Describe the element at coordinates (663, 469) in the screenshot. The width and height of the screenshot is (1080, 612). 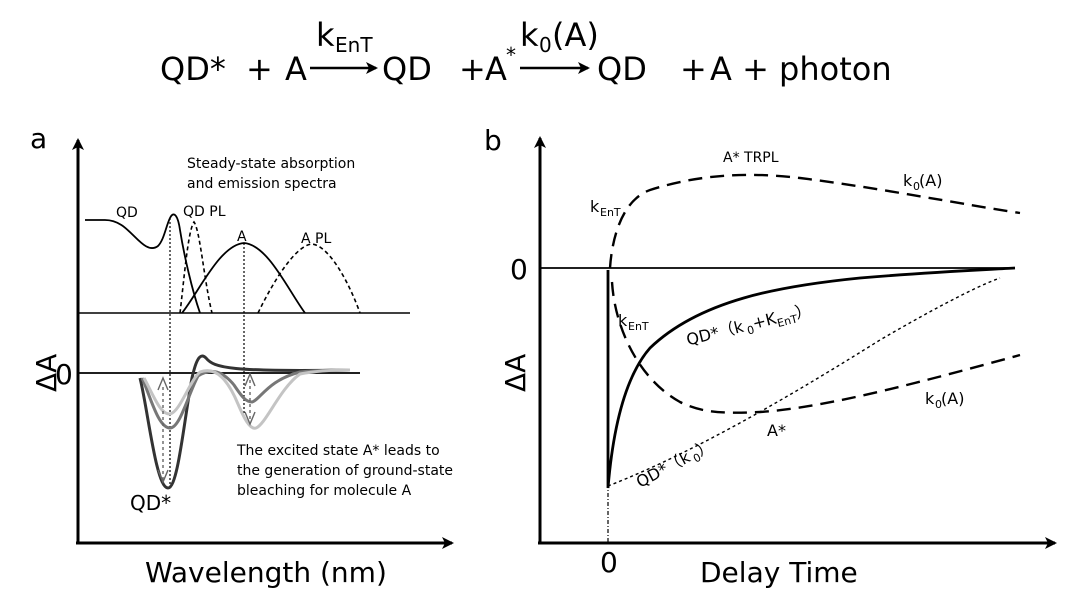
I see `qd-star-slow-text: QD*（k` at that location.